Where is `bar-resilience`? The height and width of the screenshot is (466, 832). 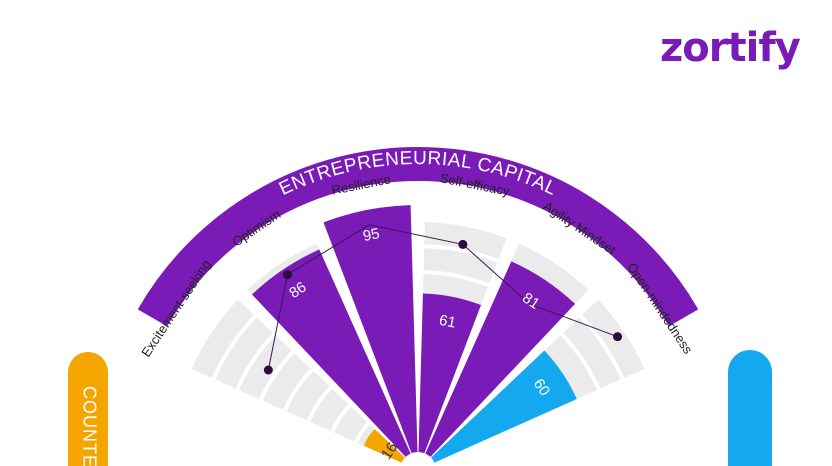 bar-resilience is located at coordinates (370, 329).